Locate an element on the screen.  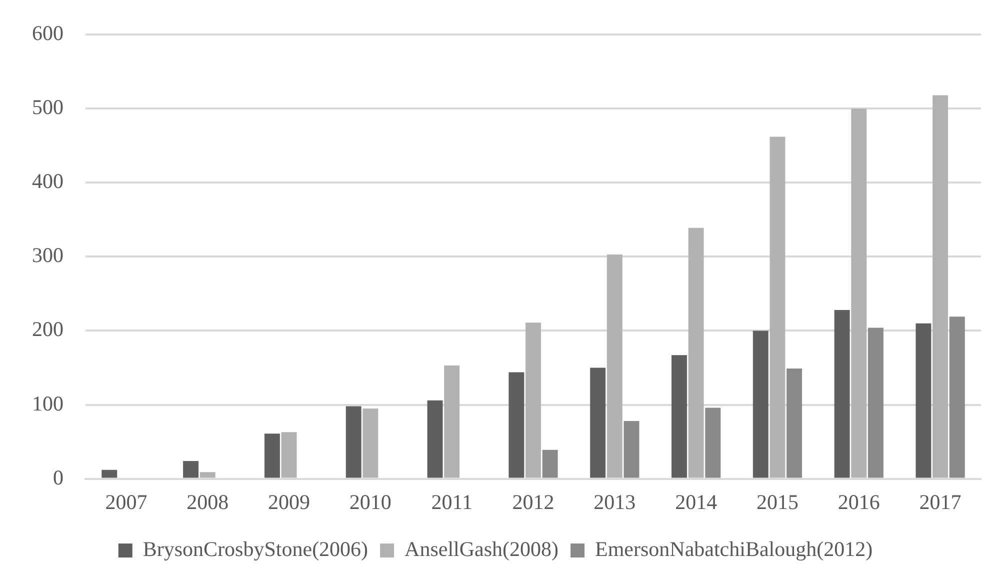
y-tick-label: 500 is located at coordinates (48, 107).